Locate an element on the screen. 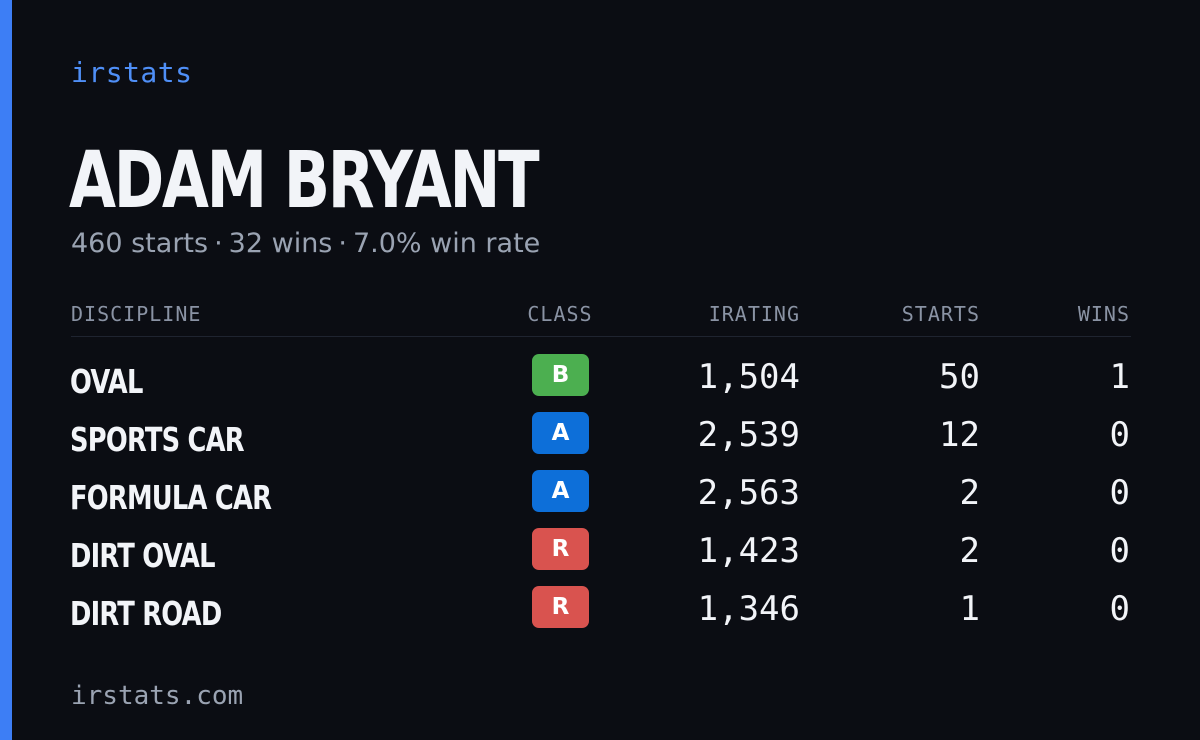  header-class: CLASS is located at coordinates (560, 314).